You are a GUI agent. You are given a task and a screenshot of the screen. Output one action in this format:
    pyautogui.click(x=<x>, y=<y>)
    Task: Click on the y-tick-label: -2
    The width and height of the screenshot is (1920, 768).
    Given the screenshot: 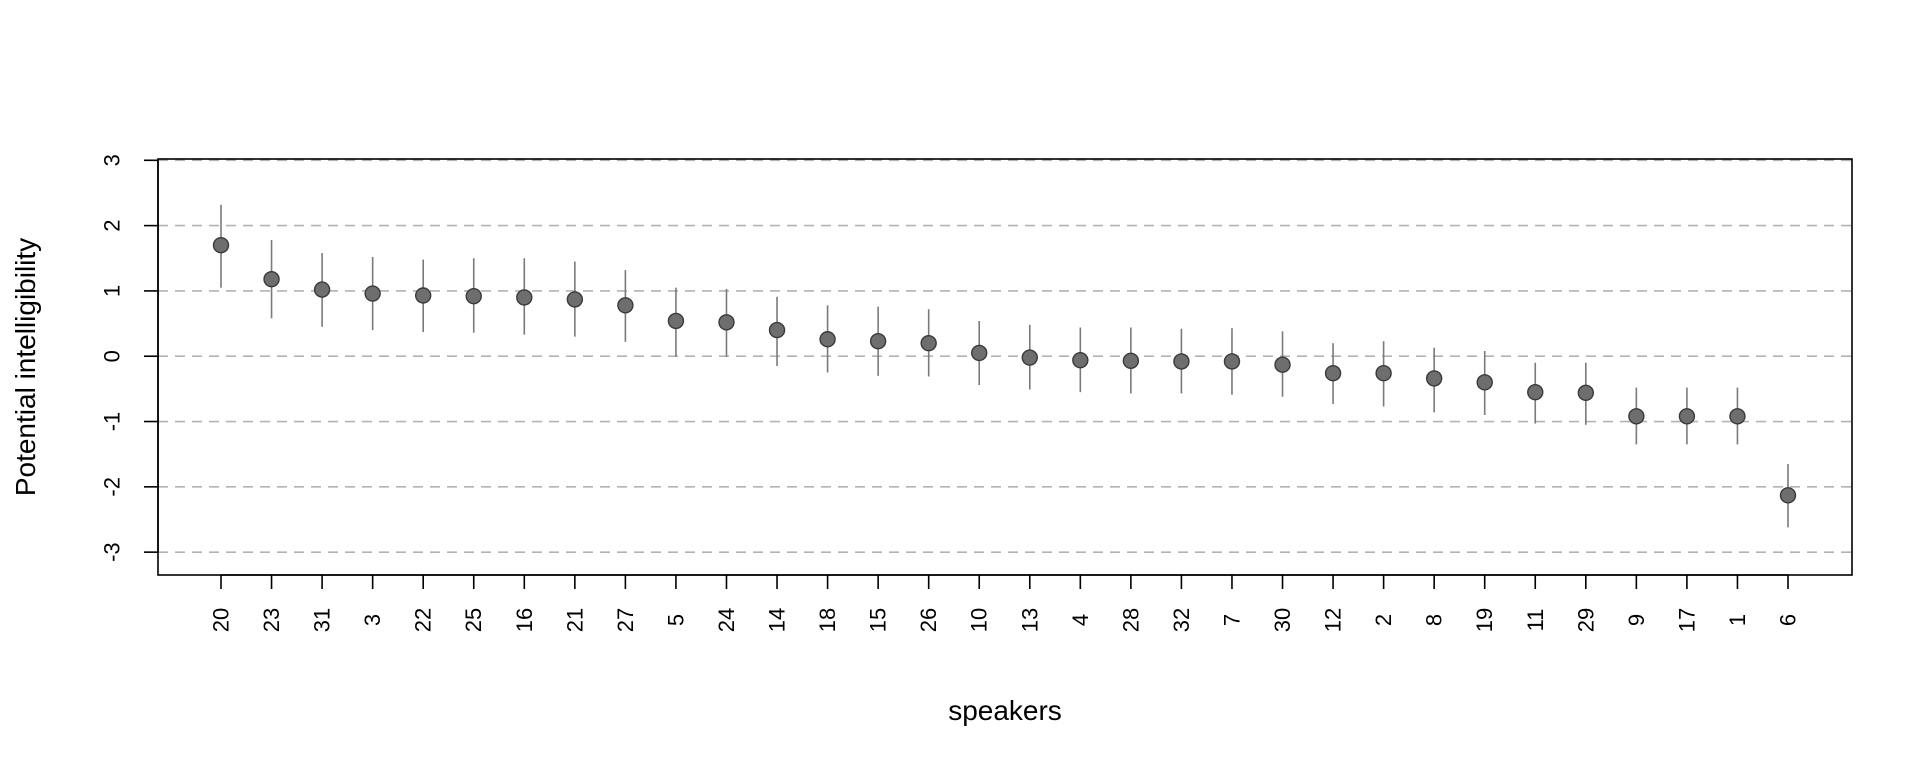 What is the action you would take?
    pyautogui.click(x=112, y=487)
    